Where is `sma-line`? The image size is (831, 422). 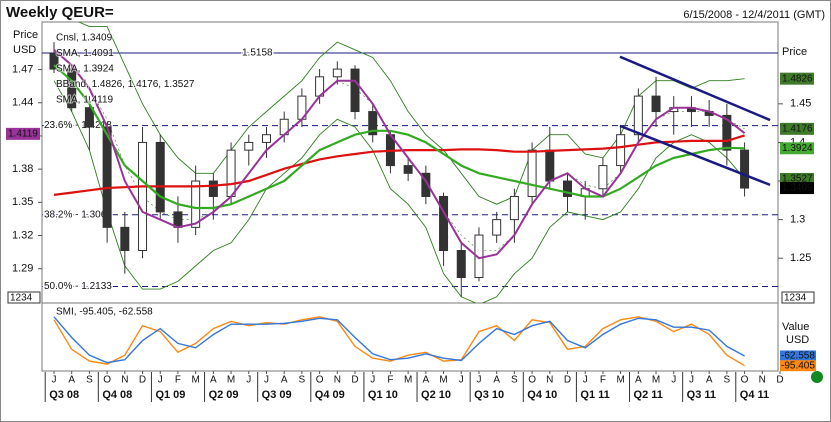 sma-line is located at coordinates (399, 165).